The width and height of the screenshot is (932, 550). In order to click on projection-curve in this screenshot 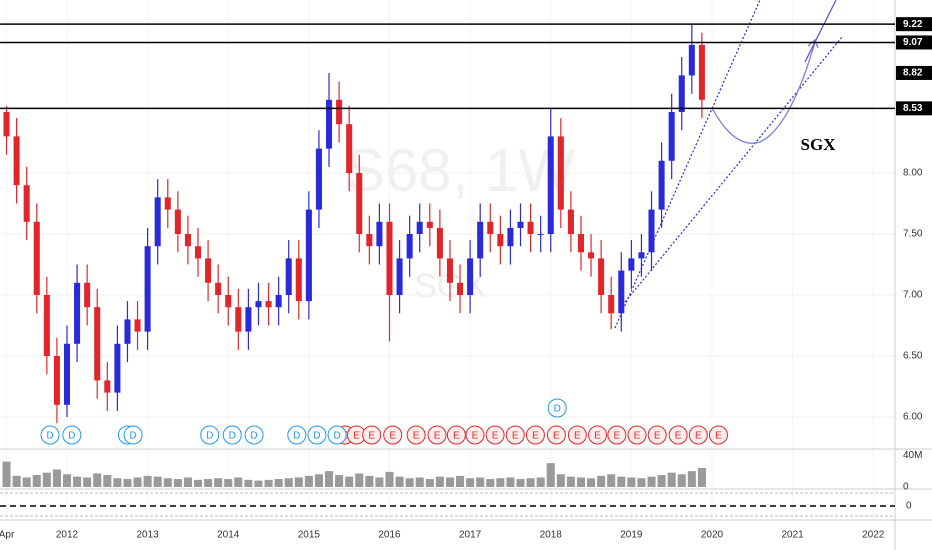, I will do `click(763, 92)`.